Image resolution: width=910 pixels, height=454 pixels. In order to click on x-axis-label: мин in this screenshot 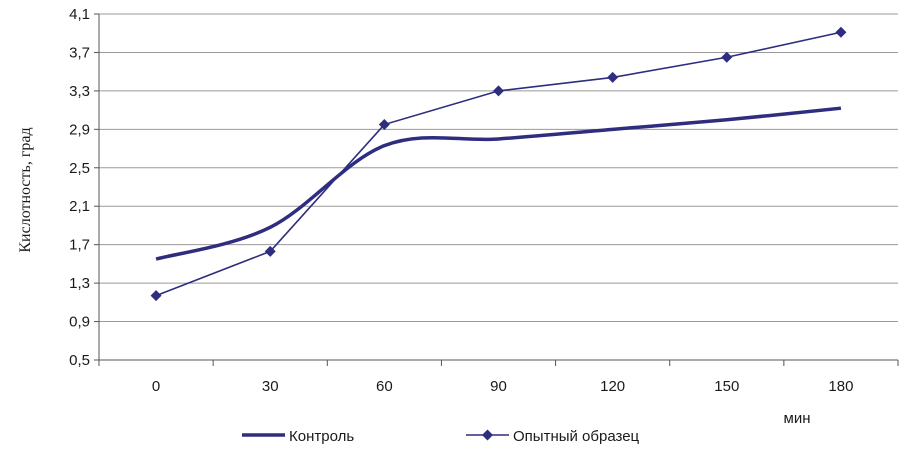, I will do `click(797, 418)`.